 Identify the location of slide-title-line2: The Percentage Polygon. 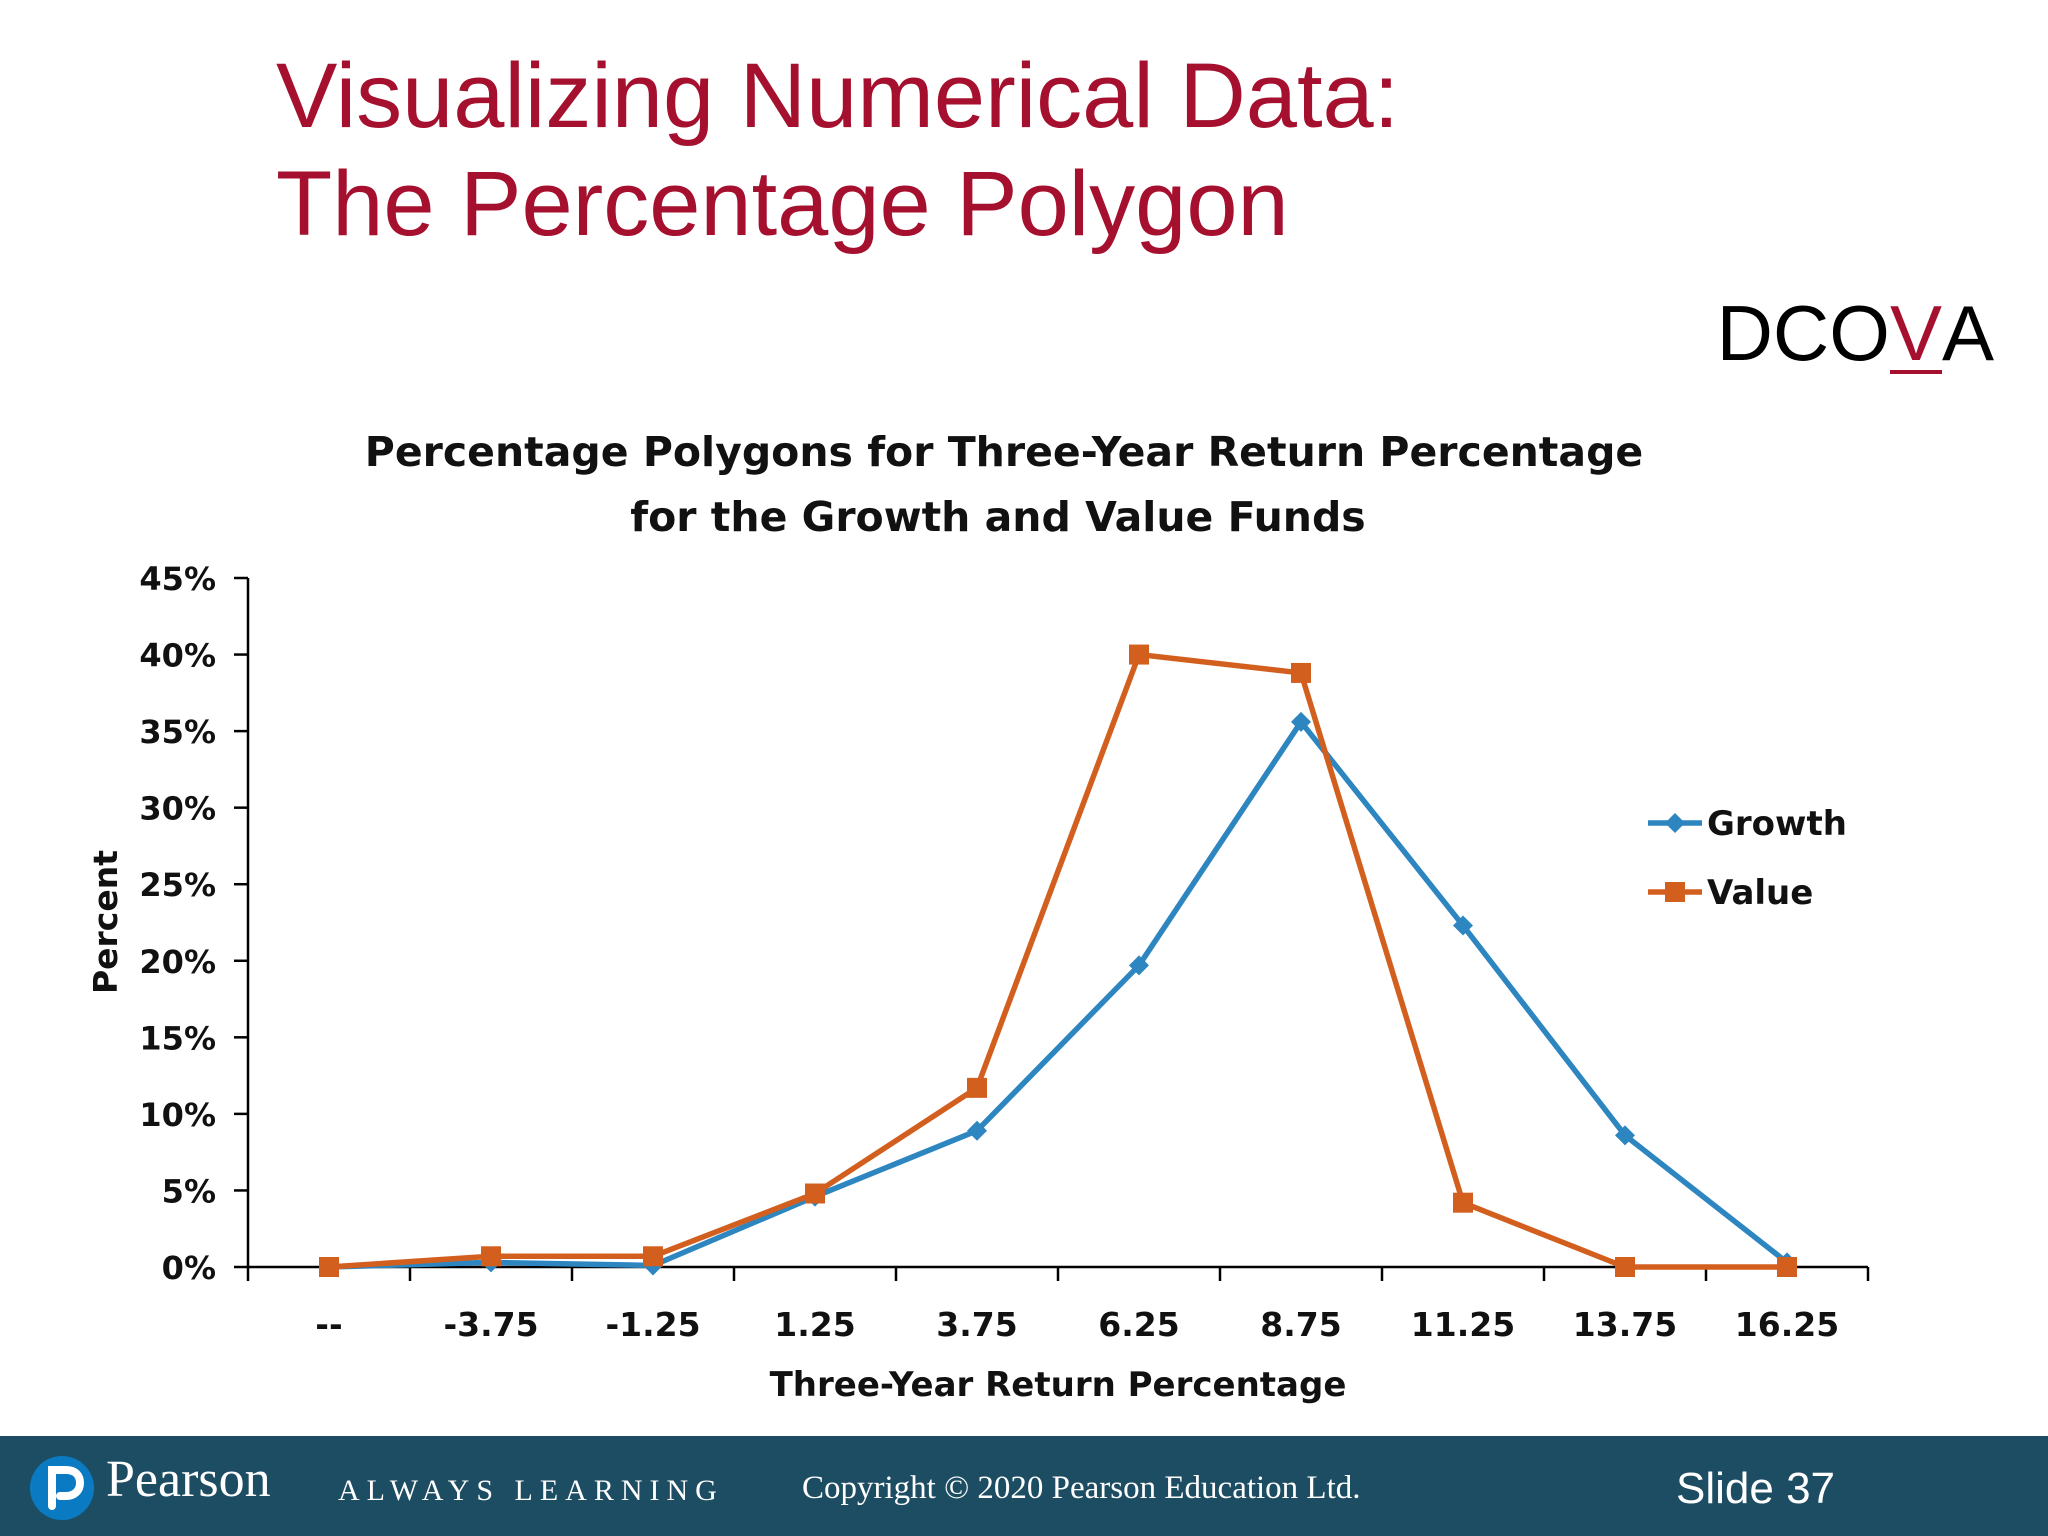
(782, 204).